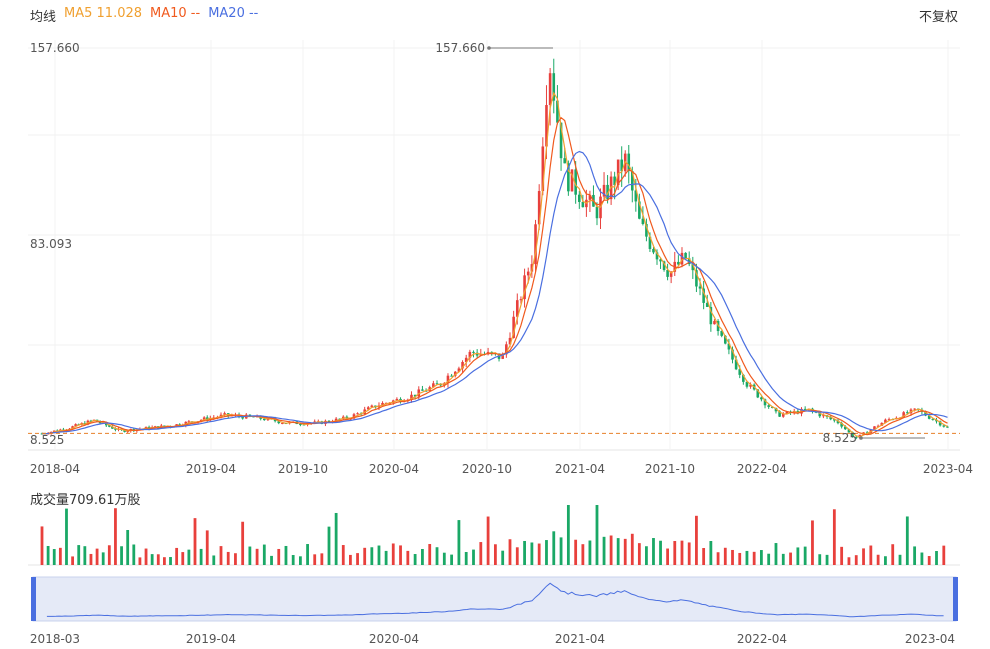 This screenshot has height=649, width=990. I want to click on annotation-high-dot, so click(489, 48).